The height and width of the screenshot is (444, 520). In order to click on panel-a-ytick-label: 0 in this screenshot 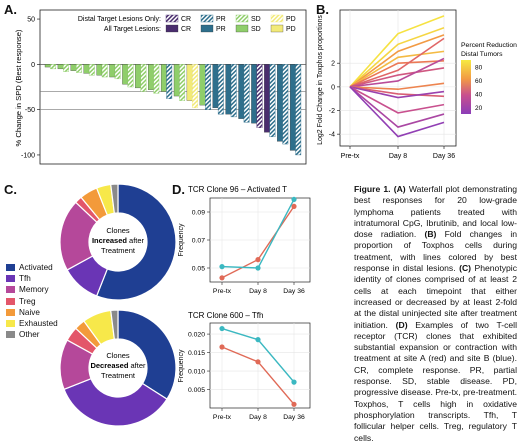, I will do `click(33, 65)`.